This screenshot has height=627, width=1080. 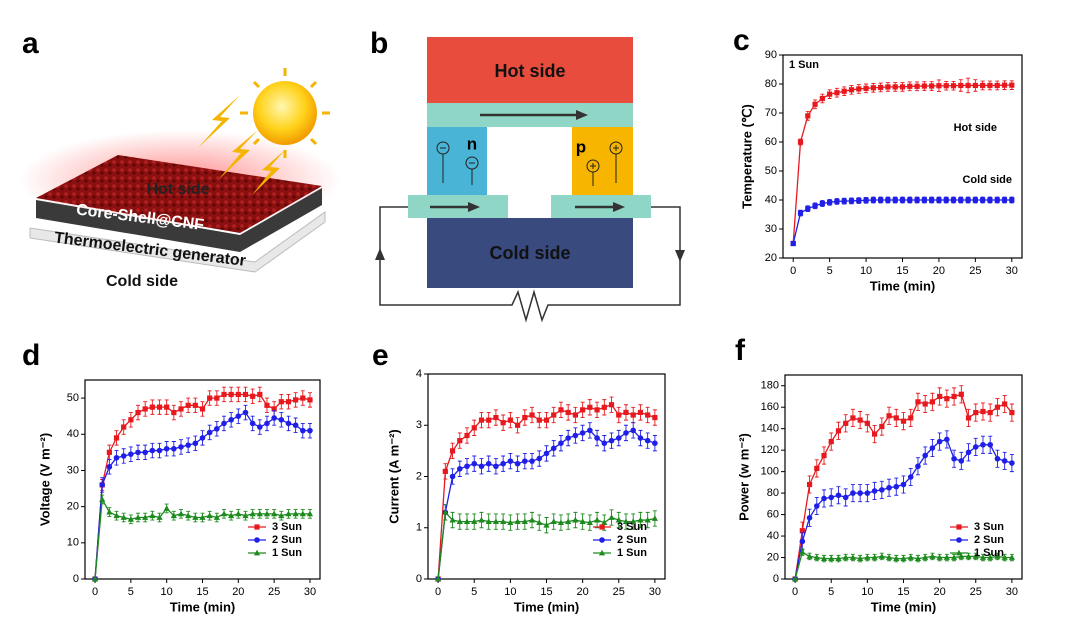 What do you see at coordinates (655, 592) in the screenshot?
I see `x-tick-label: 30` at bounding box center [655, 592].